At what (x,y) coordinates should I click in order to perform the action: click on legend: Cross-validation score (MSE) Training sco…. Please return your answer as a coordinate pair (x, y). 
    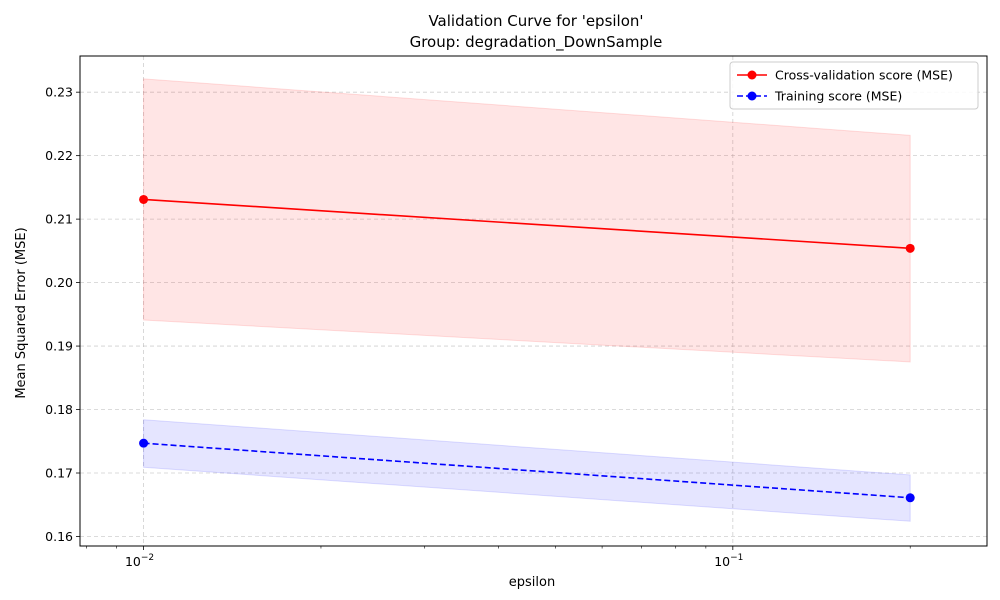
    Looking at the image, I should click on (854, 85).